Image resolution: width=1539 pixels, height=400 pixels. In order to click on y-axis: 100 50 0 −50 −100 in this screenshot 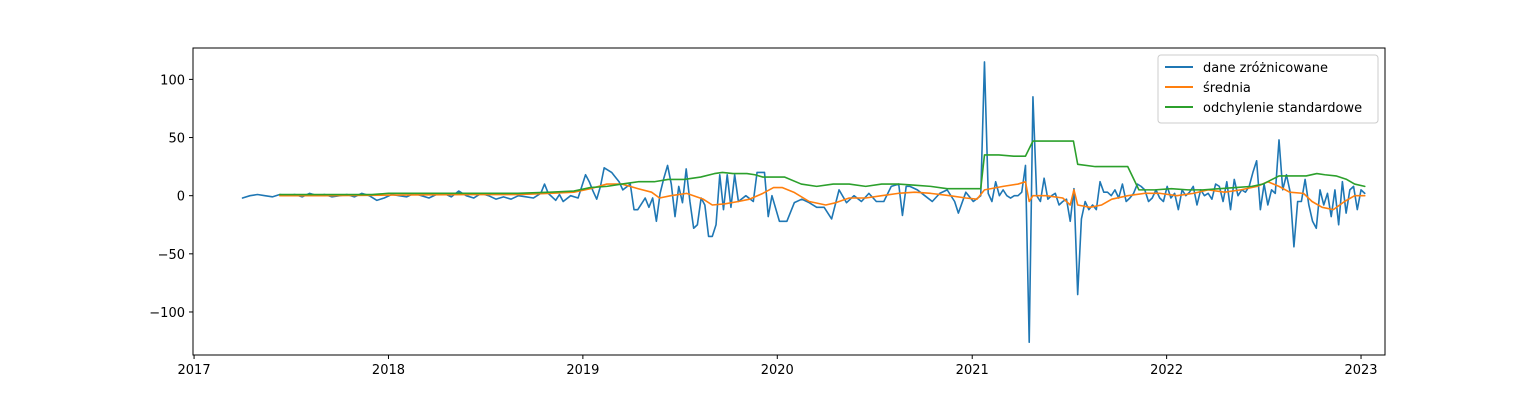, I will do `click(171, 197)`.